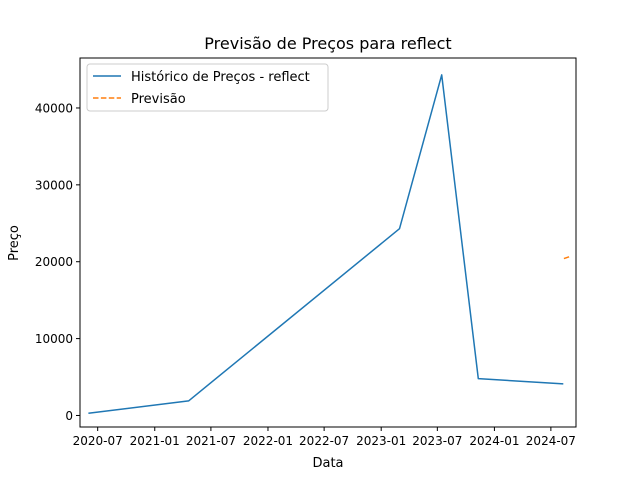 This screenshot has width=640, height=480. What do you see at coordinates (327, 43) in the screenshot?
I see `chart-title: Previsão de Preços para reflect` at bounding box center [327, 43].